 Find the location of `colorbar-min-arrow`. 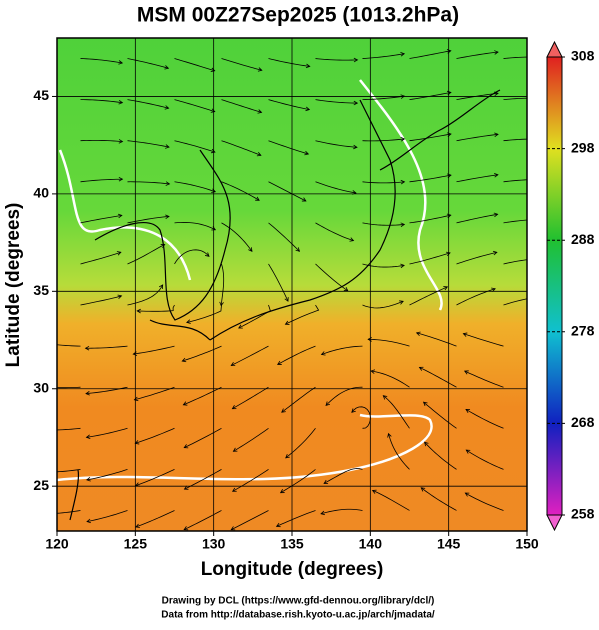

colorbar-min-arrow is located at coordinates (554, 523).